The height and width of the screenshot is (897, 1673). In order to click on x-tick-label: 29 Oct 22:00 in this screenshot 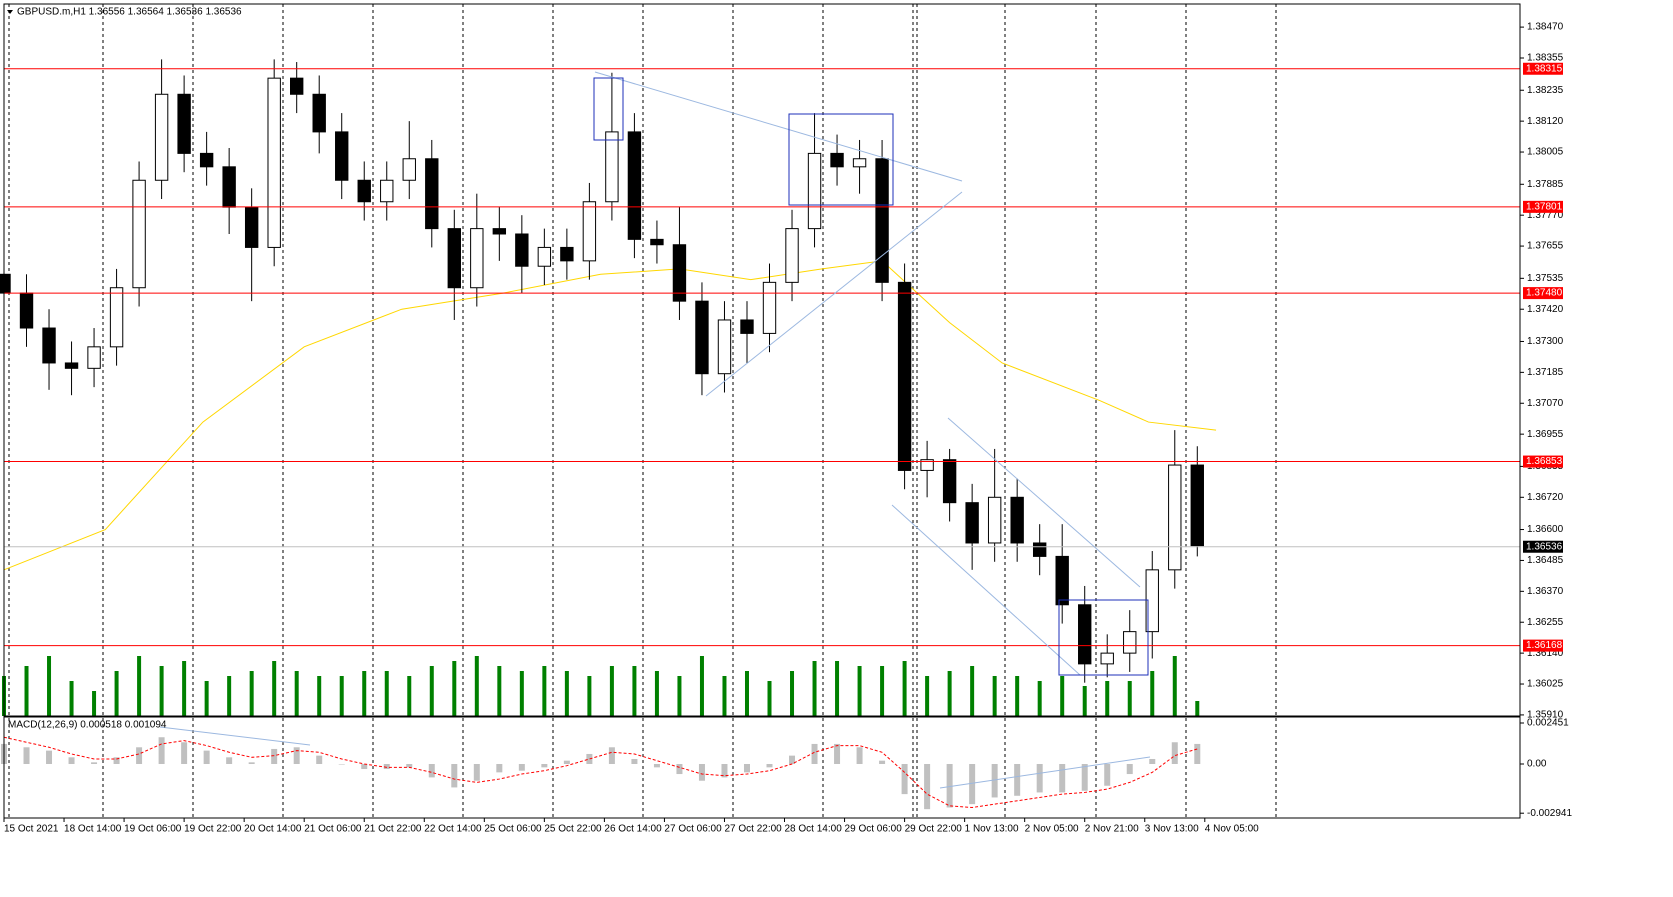, I will do `click(934, 829)`.